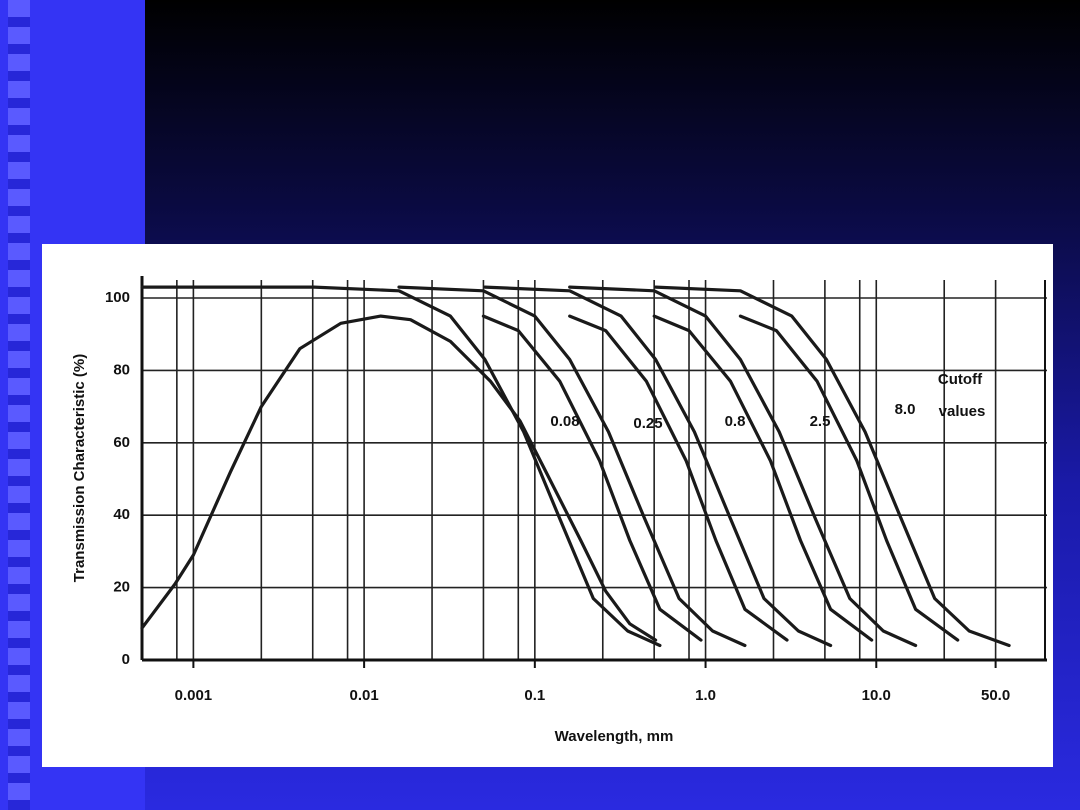 This screenshot has width=1080, height=810. What do you see at coordinates (995, 695) in the screenshot?
I see `x-tick-label: 50.0` at bounding box center [995, 695].